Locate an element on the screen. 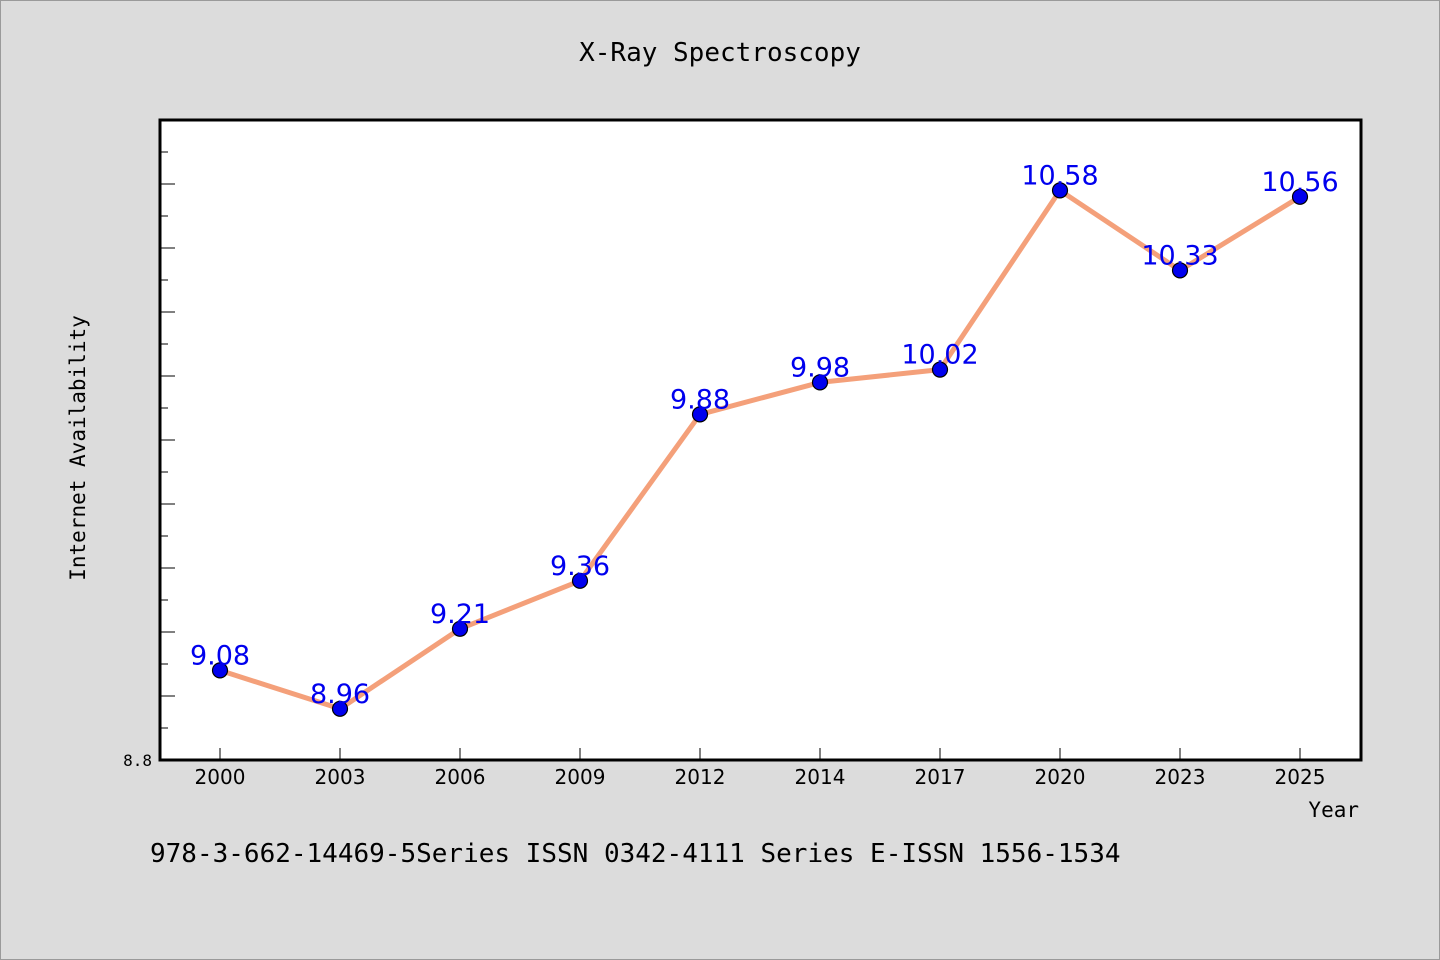 The width and height of the screenshot is (1440, 960). x-tick-label: 2020 is located at coordinates (1060, 777).